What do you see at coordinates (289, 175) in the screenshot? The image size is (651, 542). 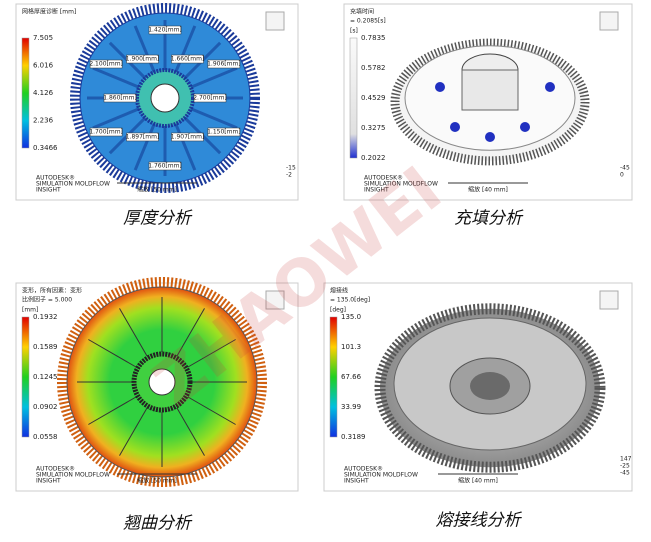 I see `triad-label: -2` at bounding box center [289, 175].